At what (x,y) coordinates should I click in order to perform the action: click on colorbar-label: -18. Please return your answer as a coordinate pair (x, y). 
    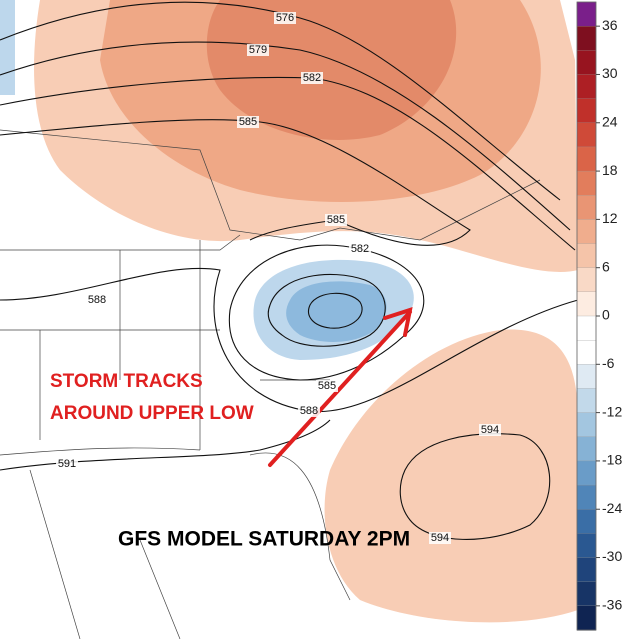
    Looking at the image, I should click on (612, 460).